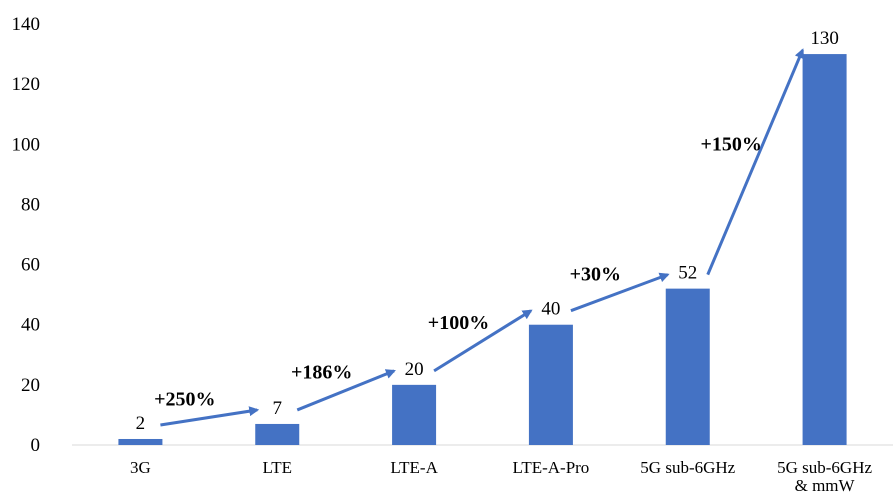  What do you see at coordinates (824, 38) in the screenshot?
I see `data-label: 130` at bounding box center [824, 38].